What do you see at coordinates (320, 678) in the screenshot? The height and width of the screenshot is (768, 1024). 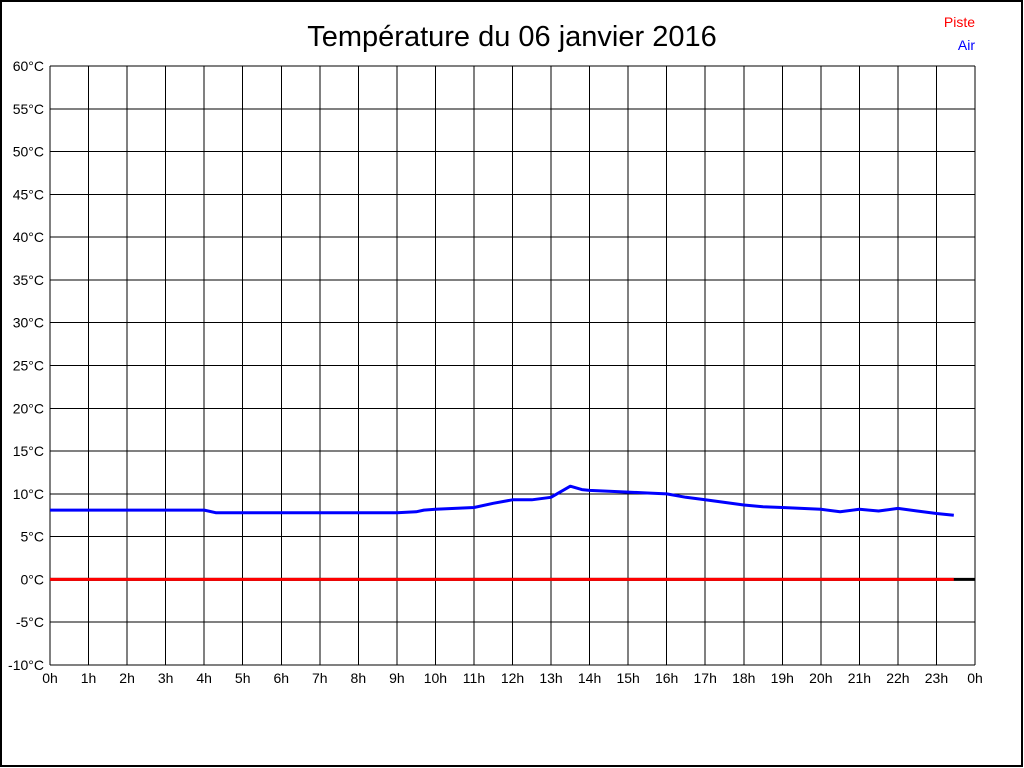 I see `svg-text: 7h` at bounding box center [320, 678].